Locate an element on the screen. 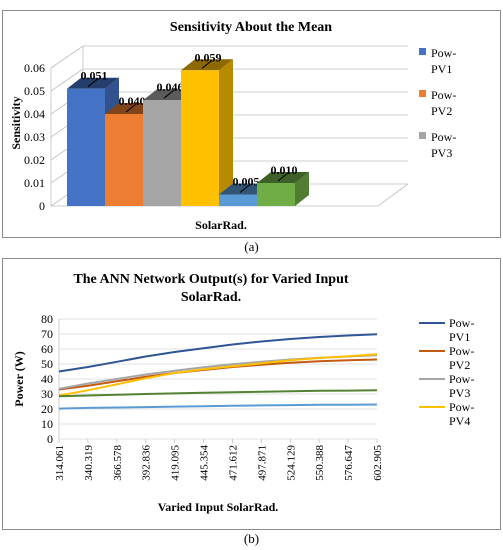  chart-a-ytick-label: 0.04 is located at coordinates (34, 114).